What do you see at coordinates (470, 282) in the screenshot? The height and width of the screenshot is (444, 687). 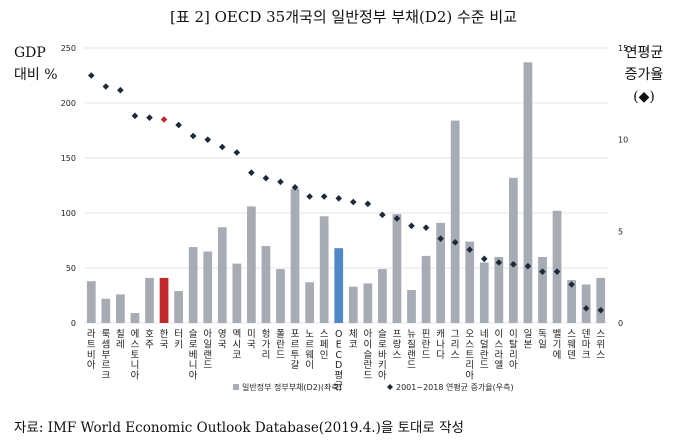 I see `bar-오스트리아` at bounding box center [470, 282].